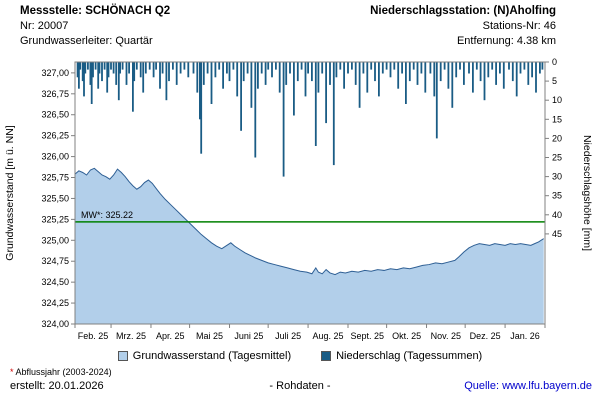  Describe the element at coordinates (122, 356) in the screenshot. I see `groundwater-swatch-icon` at that location.